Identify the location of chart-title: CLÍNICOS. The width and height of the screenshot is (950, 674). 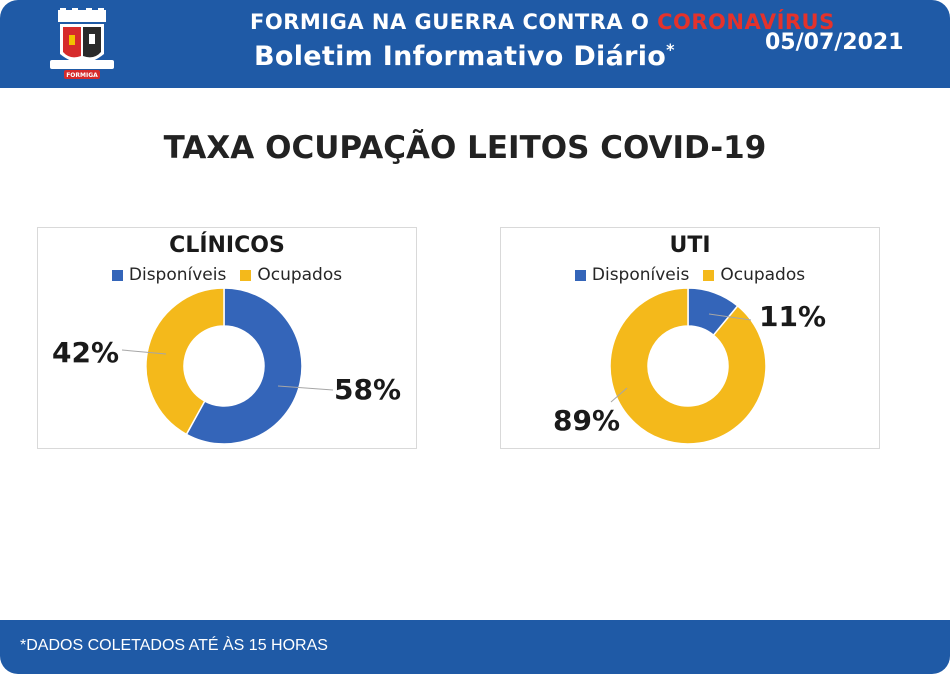
(227, 245).